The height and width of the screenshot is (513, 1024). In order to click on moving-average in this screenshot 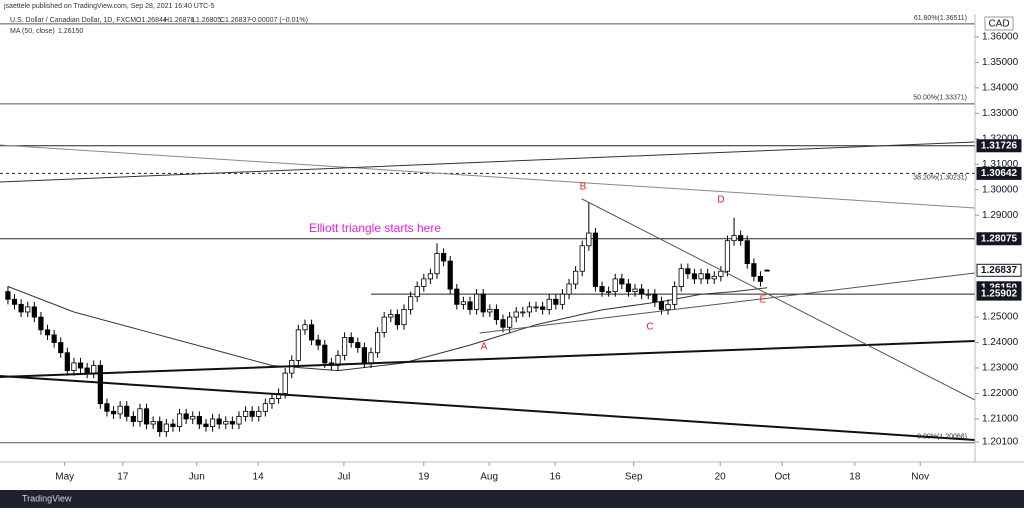, I will do `click(387, 329)`.